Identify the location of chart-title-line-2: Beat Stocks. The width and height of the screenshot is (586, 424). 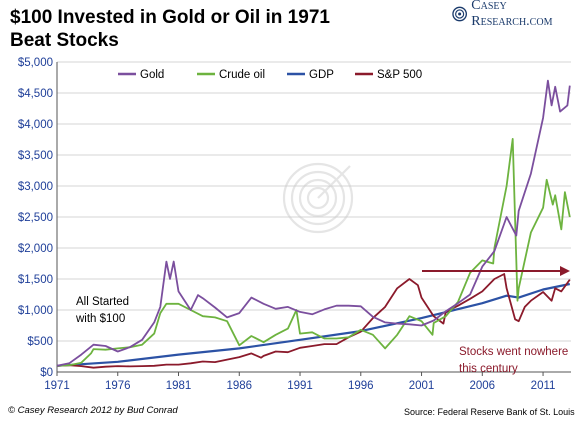
(64, 40).